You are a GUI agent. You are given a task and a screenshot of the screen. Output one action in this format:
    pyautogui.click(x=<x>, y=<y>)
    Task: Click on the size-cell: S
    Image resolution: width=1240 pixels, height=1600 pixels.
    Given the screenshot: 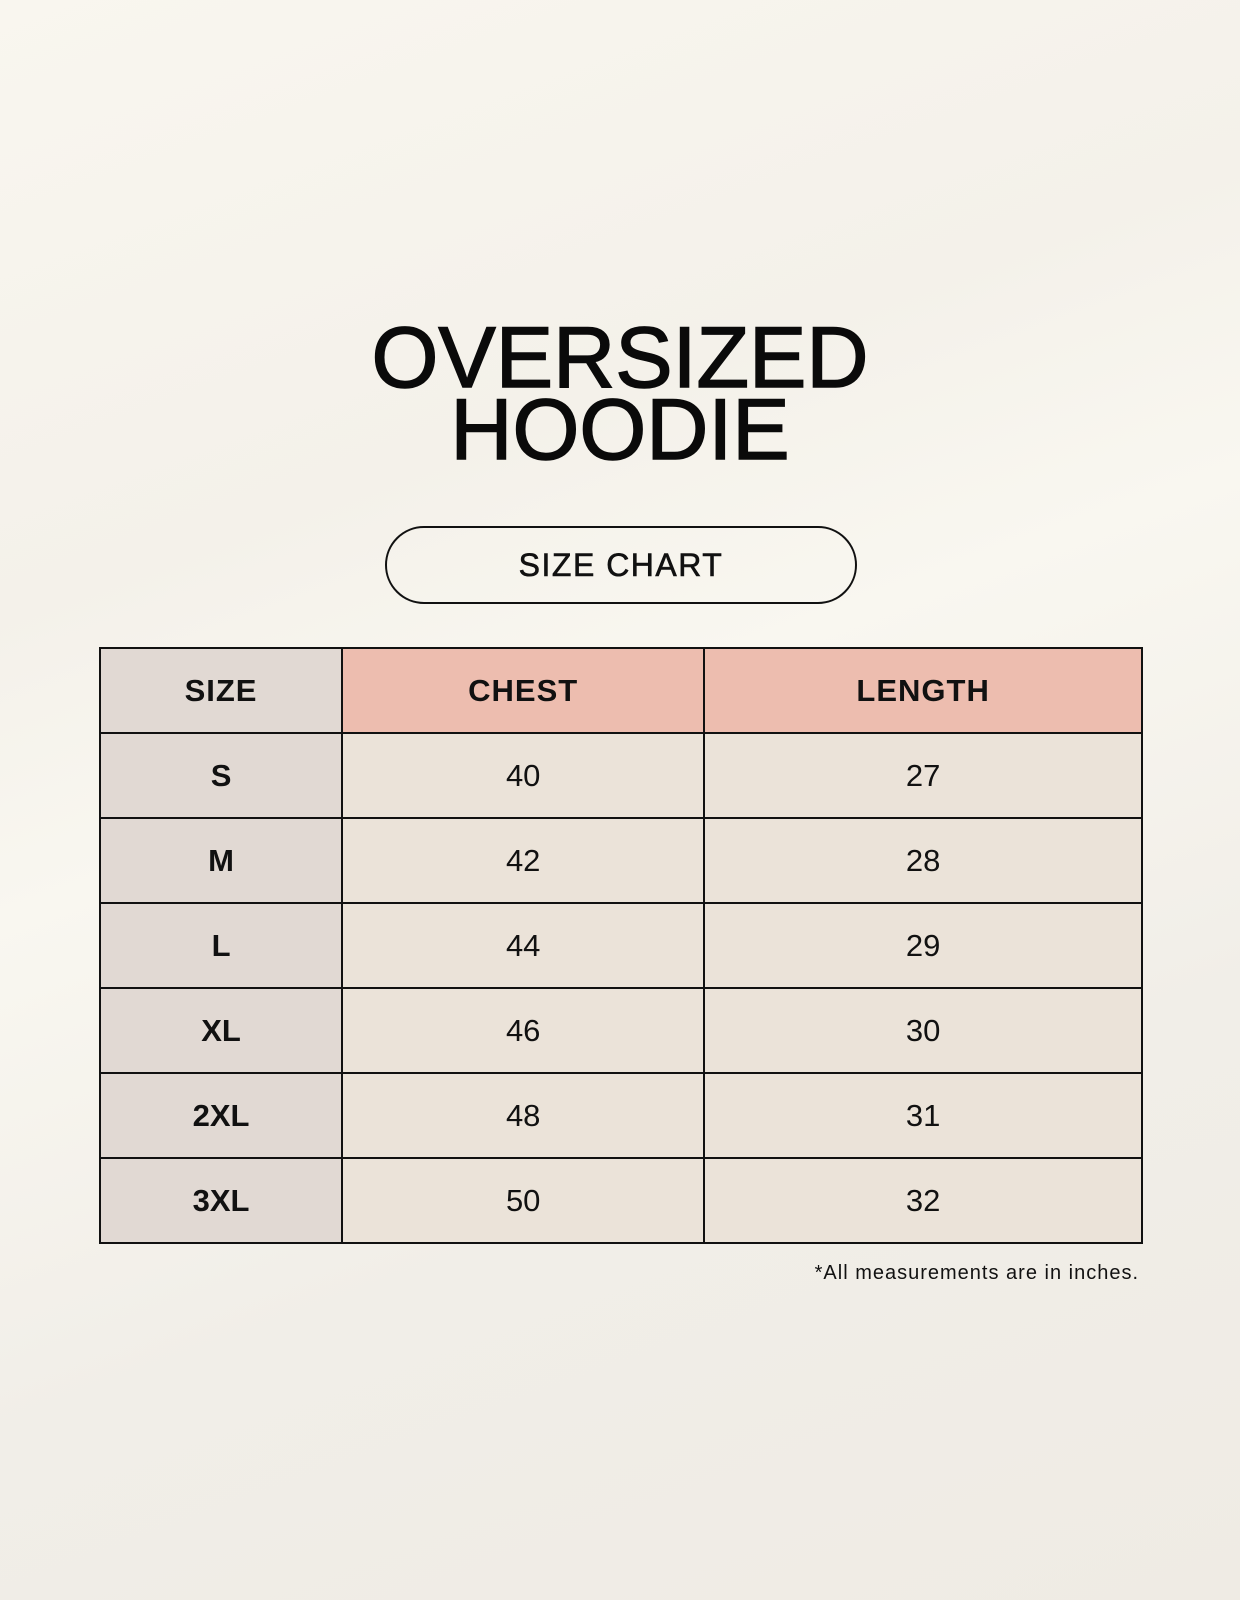 What is the action you would take?
    pyautogui.click(x=221, y=775)
    